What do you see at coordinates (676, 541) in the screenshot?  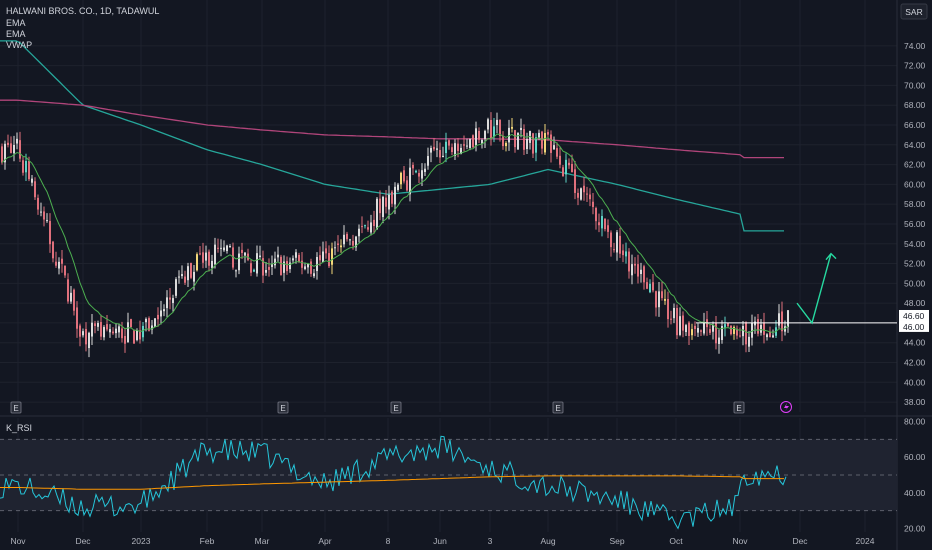 I see `time-tick-label: Oct` at bounding box center [676, 541].